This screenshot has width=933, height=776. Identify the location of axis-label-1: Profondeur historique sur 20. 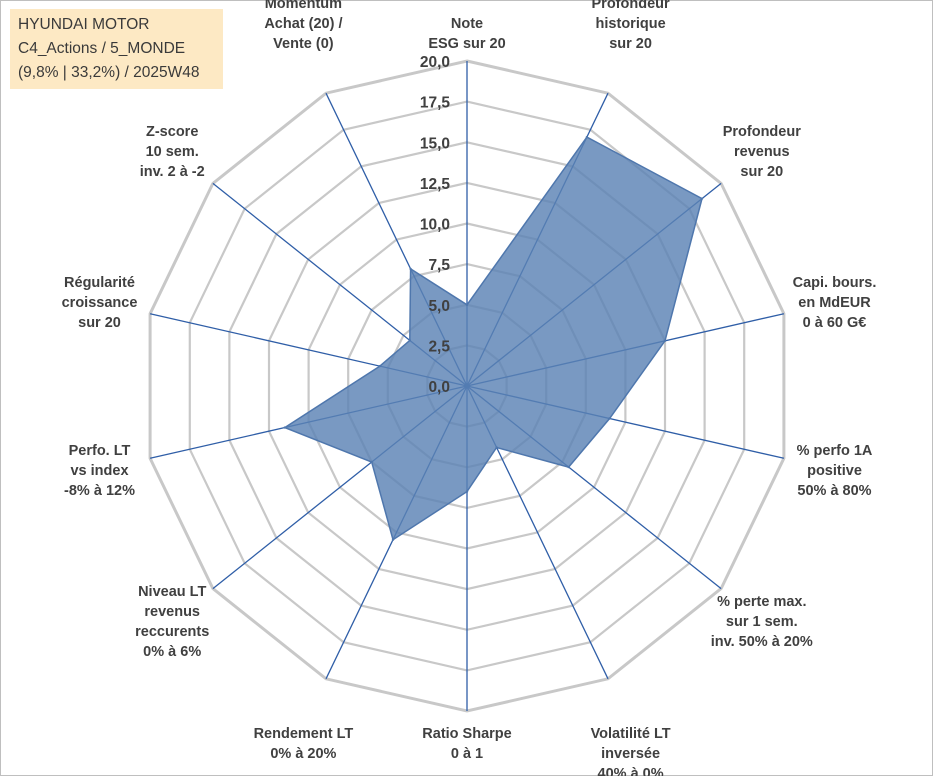
(631, 26).